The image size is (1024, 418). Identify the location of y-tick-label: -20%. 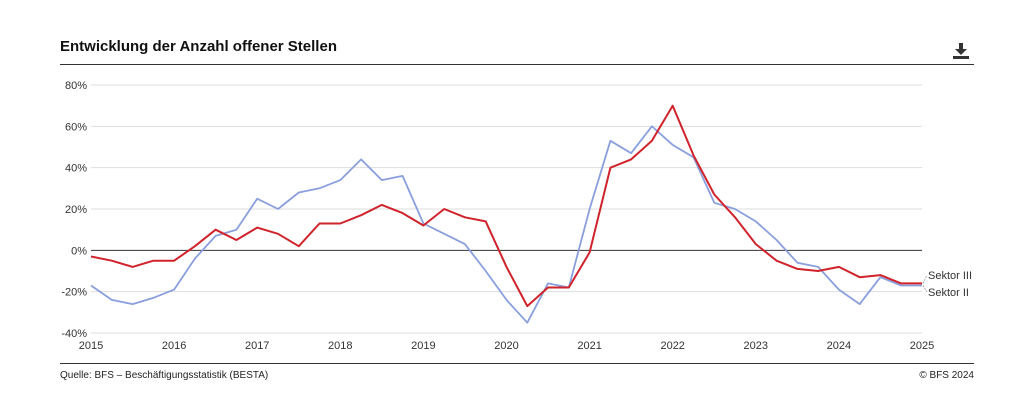
(74, 293).